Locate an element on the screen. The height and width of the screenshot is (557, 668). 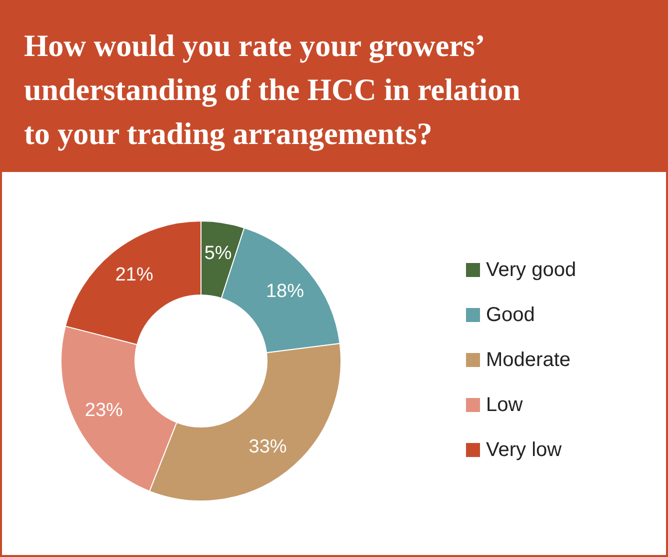
legend-label: Very good is located at coordinates (531, 270).